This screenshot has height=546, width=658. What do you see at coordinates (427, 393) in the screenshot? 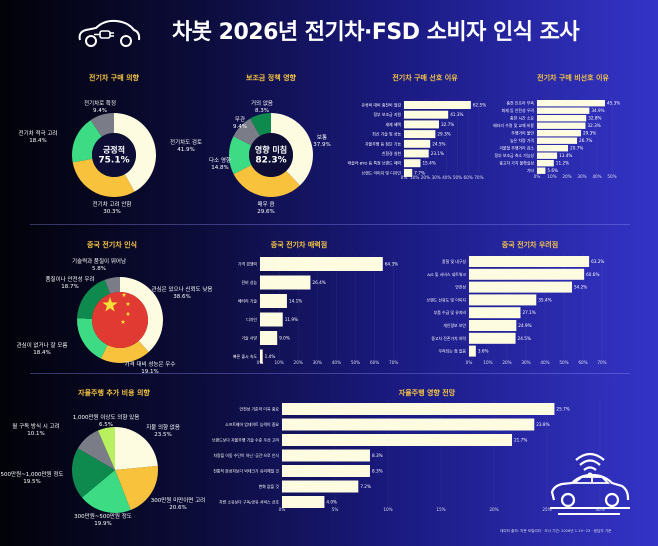
I see `outlook-chart-title: 자율주행 영향 전망` at bounding box center [427, 393].